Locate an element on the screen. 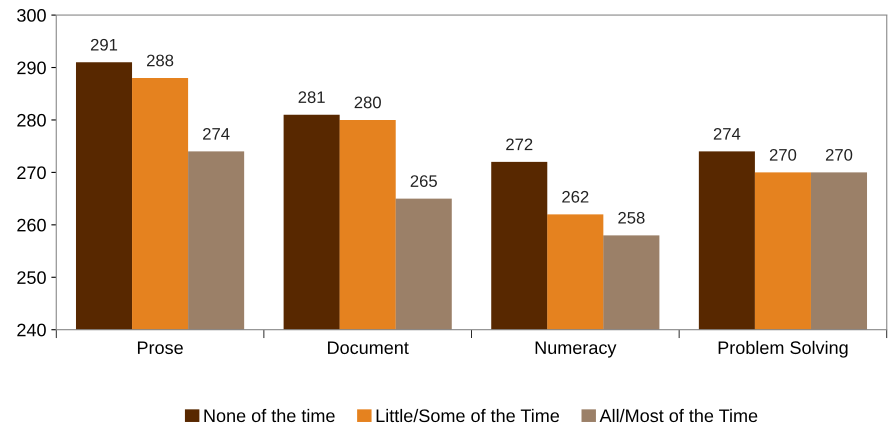 This screenshot has width=893, height=431. legend-label: Little/Some of the Time is located at coordinates (468, 415).